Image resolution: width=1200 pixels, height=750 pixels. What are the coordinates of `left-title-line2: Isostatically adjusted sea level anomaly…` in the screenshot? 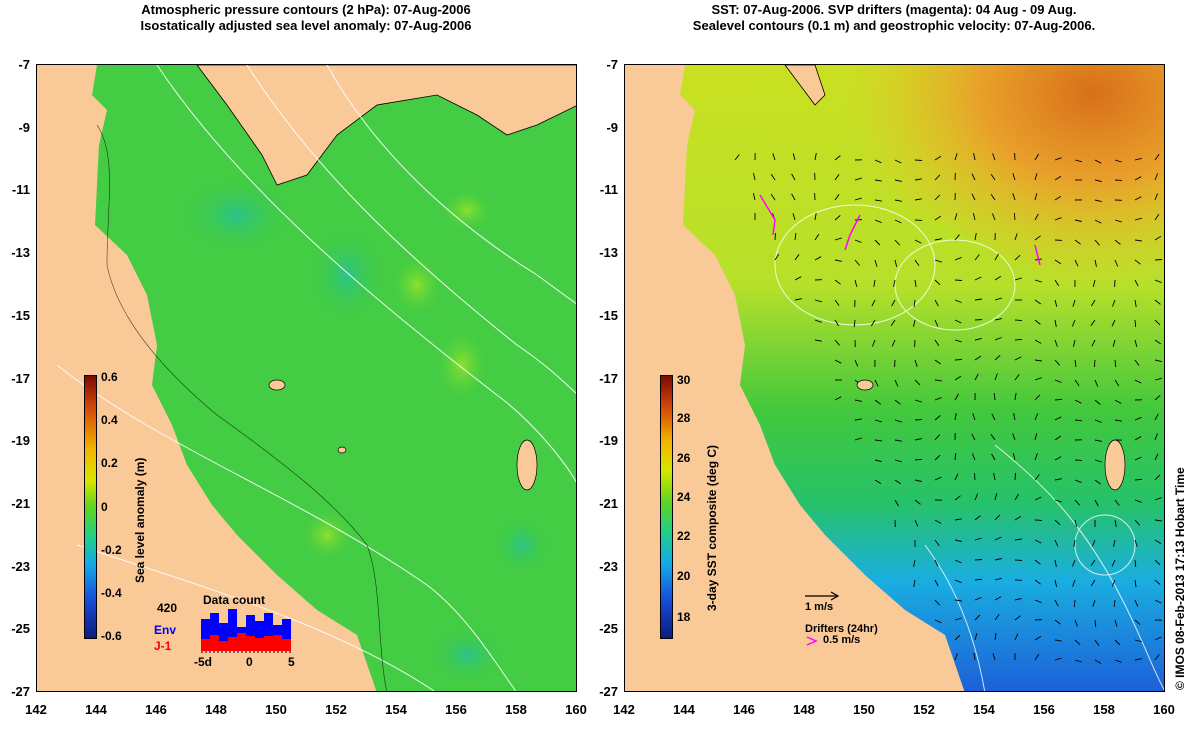 It's located at (306, 25).